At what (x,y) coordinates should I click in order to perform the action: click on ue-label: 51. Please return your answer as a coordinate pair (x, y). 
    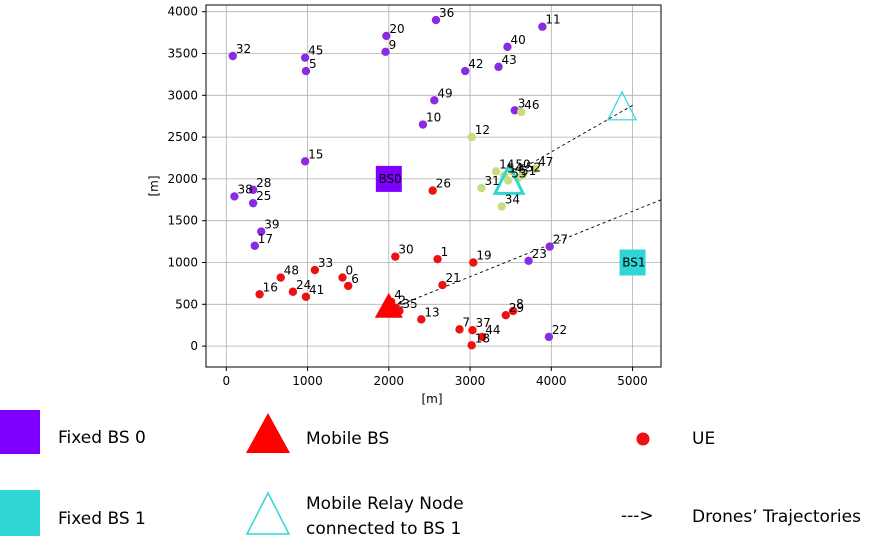
    Looking at the image, I should click on (528, 171).